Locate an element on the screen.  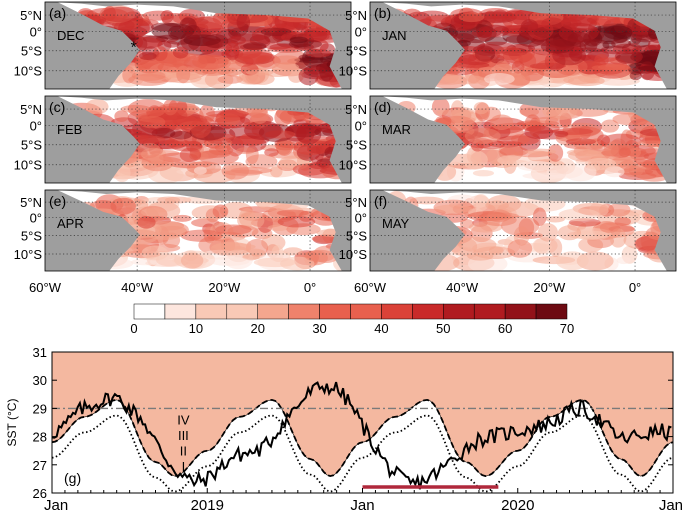
colorbar-tick-label: 50 is located at coordinates (443, 328).